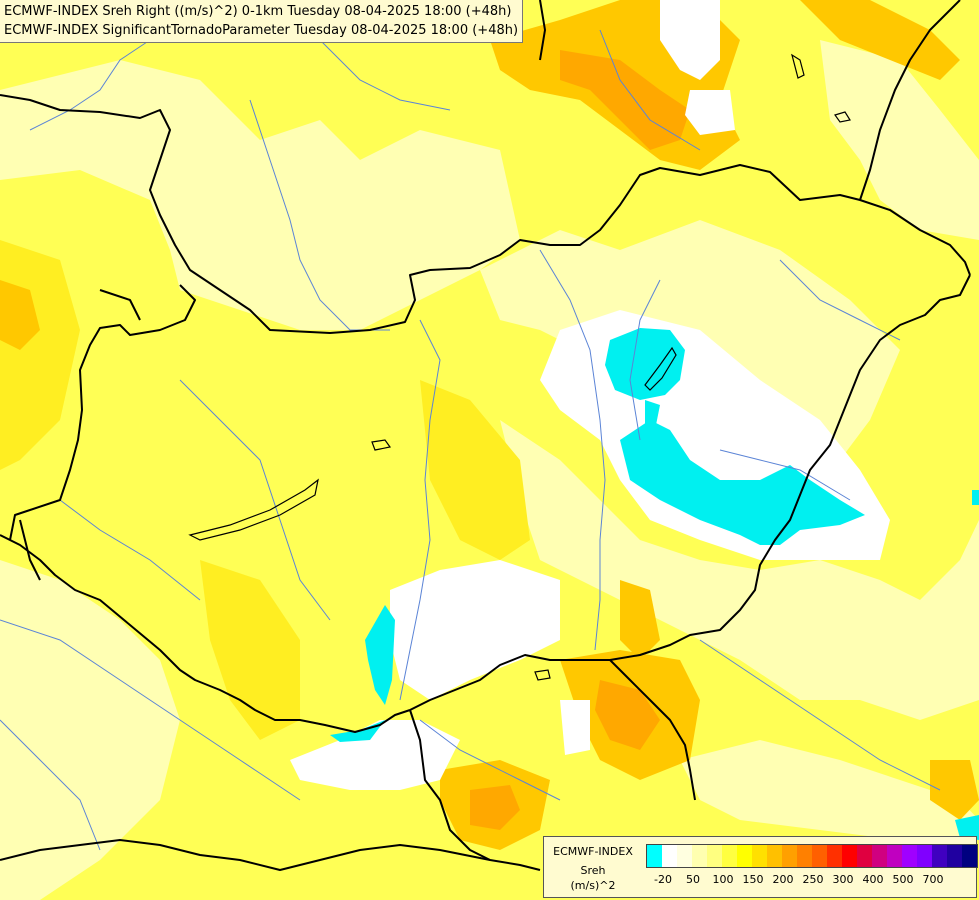 The image size is (979, 900). I want to click on legend-tick-label: 200, so click(783, 879).